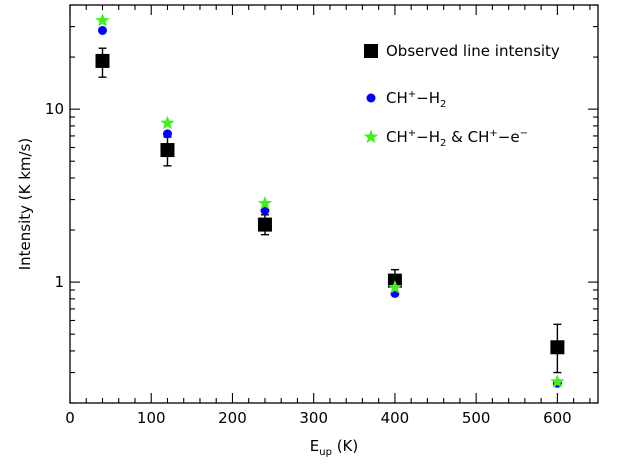 This screenshot has height=464, width=619. I want to click on y-tick-label: 10, so click(54, 109).